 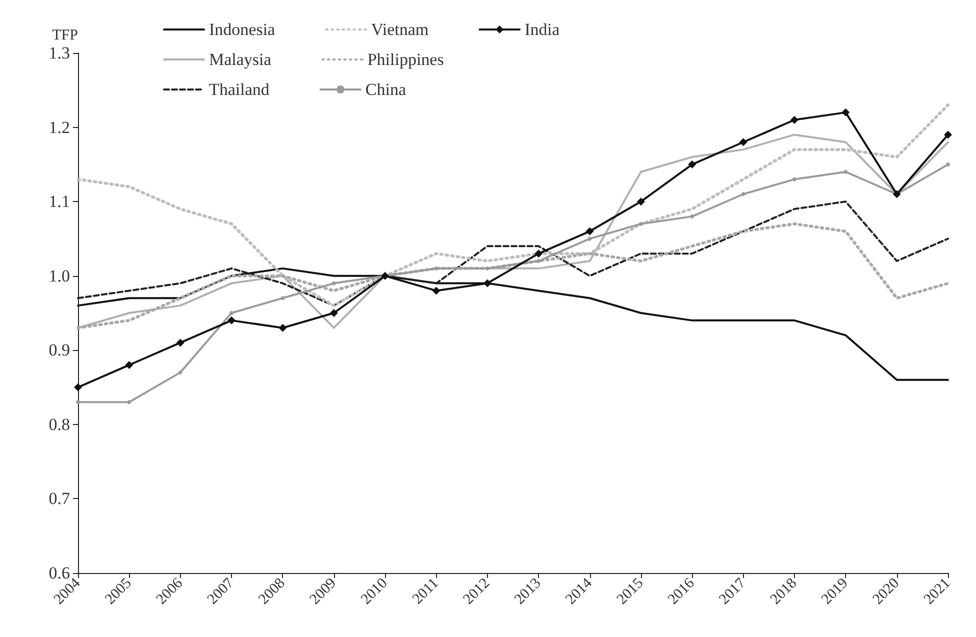 I want to click on legend-label: Thailand, so click(x=239, y=89).